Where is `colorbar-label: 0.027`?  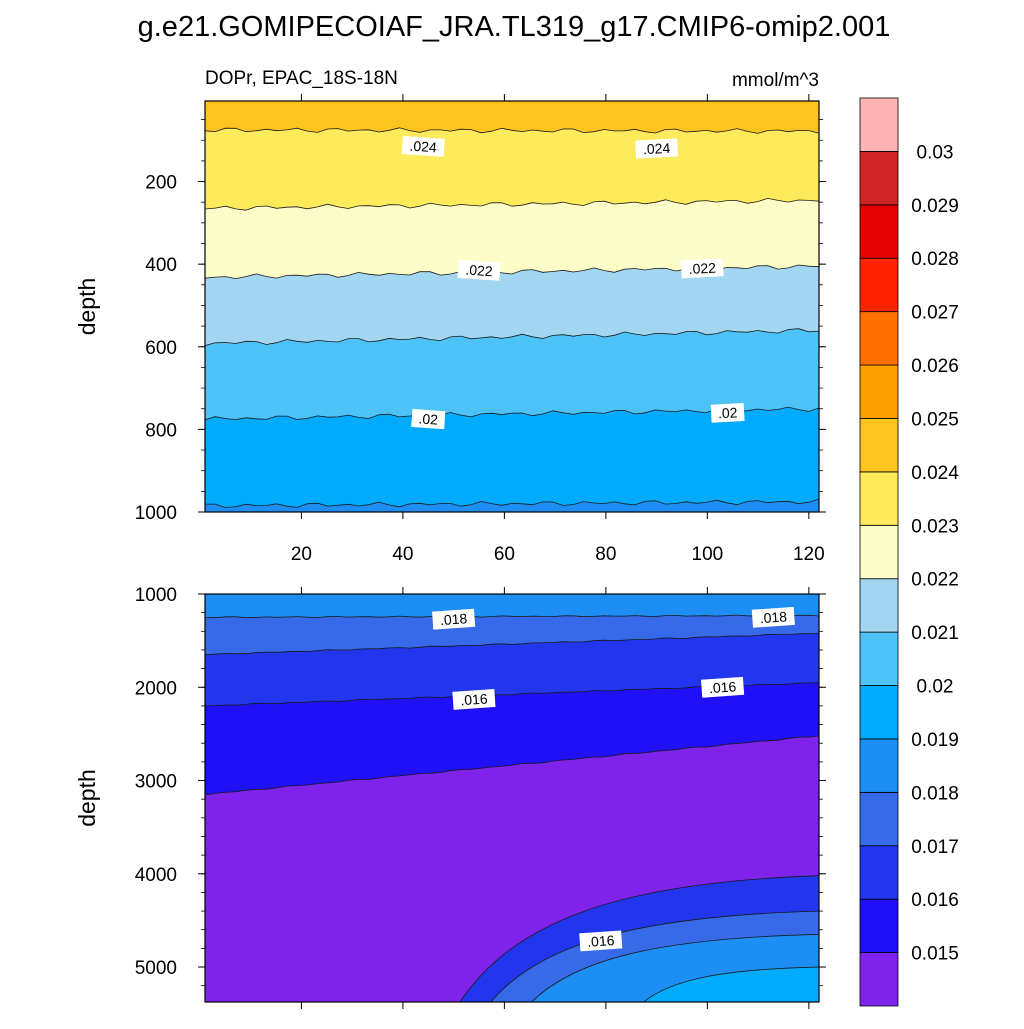
colorbar-label: 0.027 is located at coordinates (935, 313).